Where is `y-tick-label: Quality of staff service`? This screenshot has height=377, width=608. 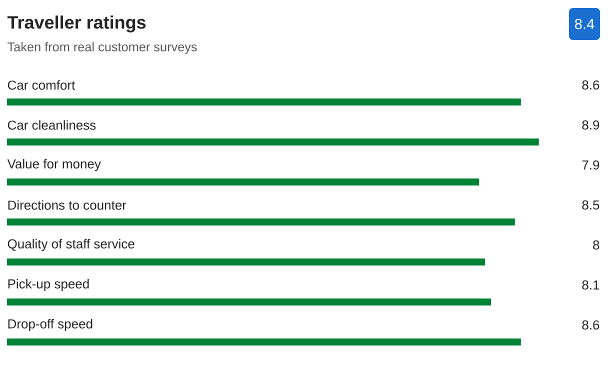 y-tick-label: Quality of staff service is located at coordinates (71, 245).